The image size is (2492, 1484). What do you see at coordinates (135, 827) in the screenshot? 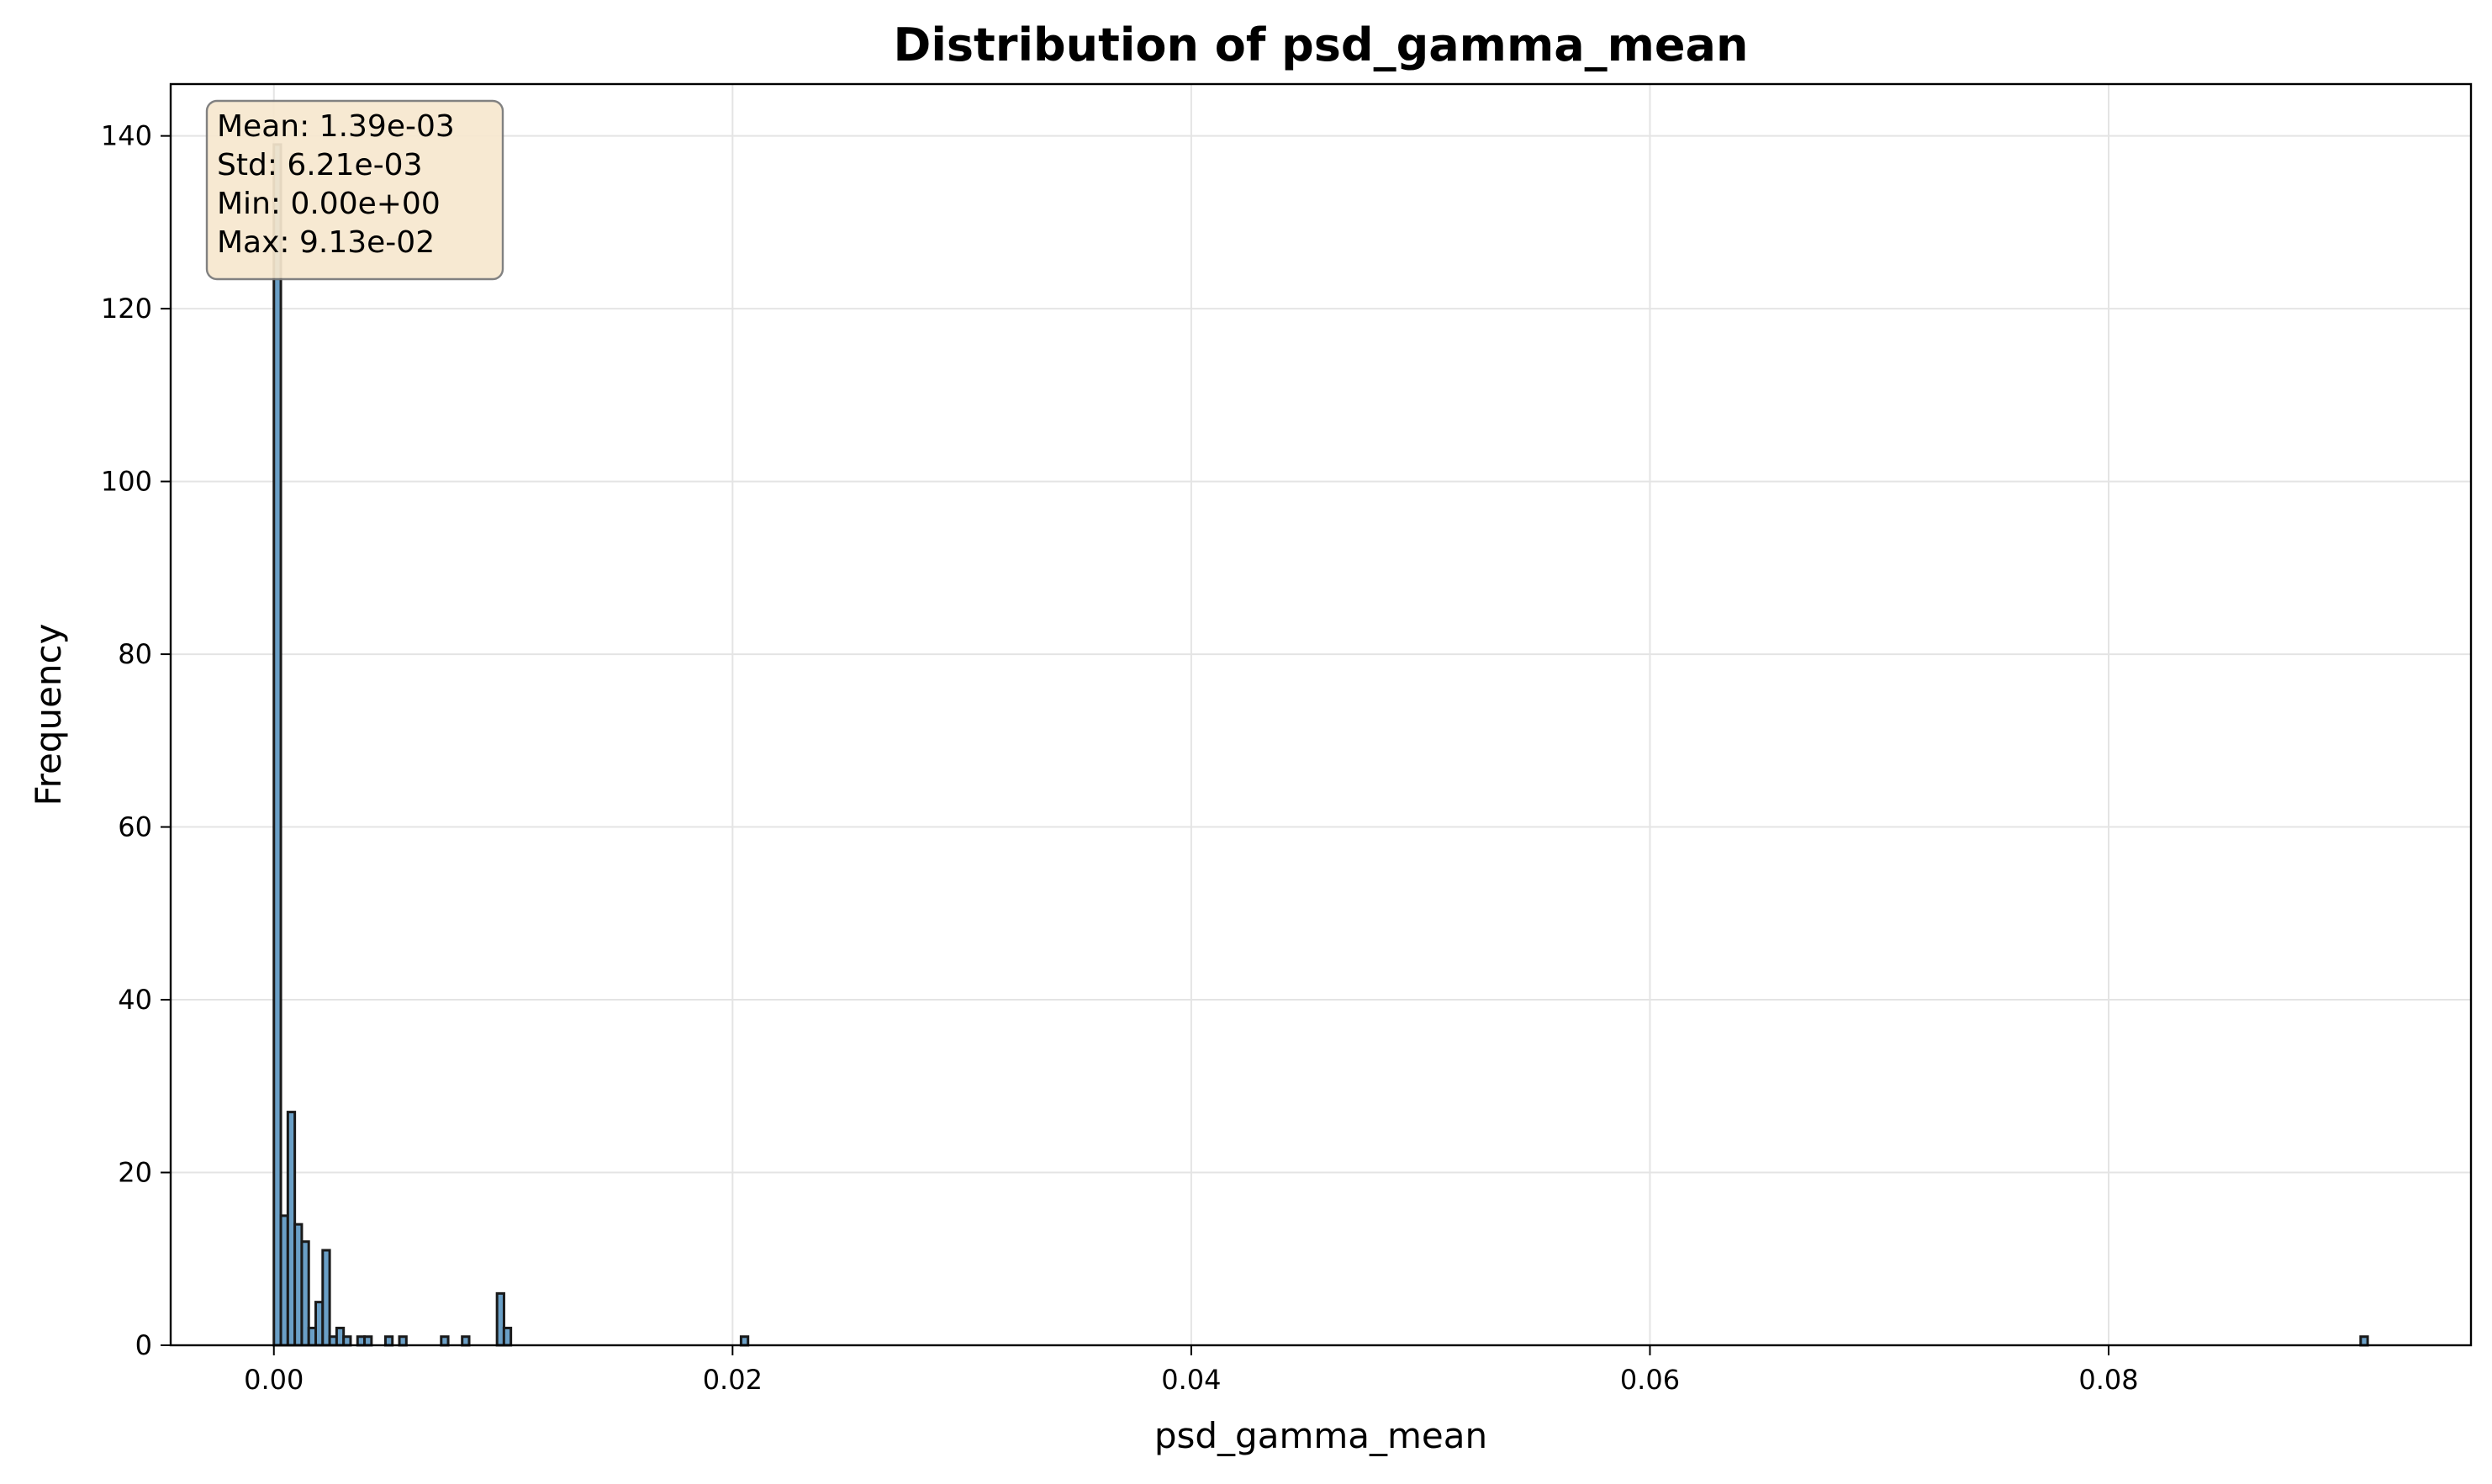
I see `y-tick-label: 60` at bounding box center [135, 827].